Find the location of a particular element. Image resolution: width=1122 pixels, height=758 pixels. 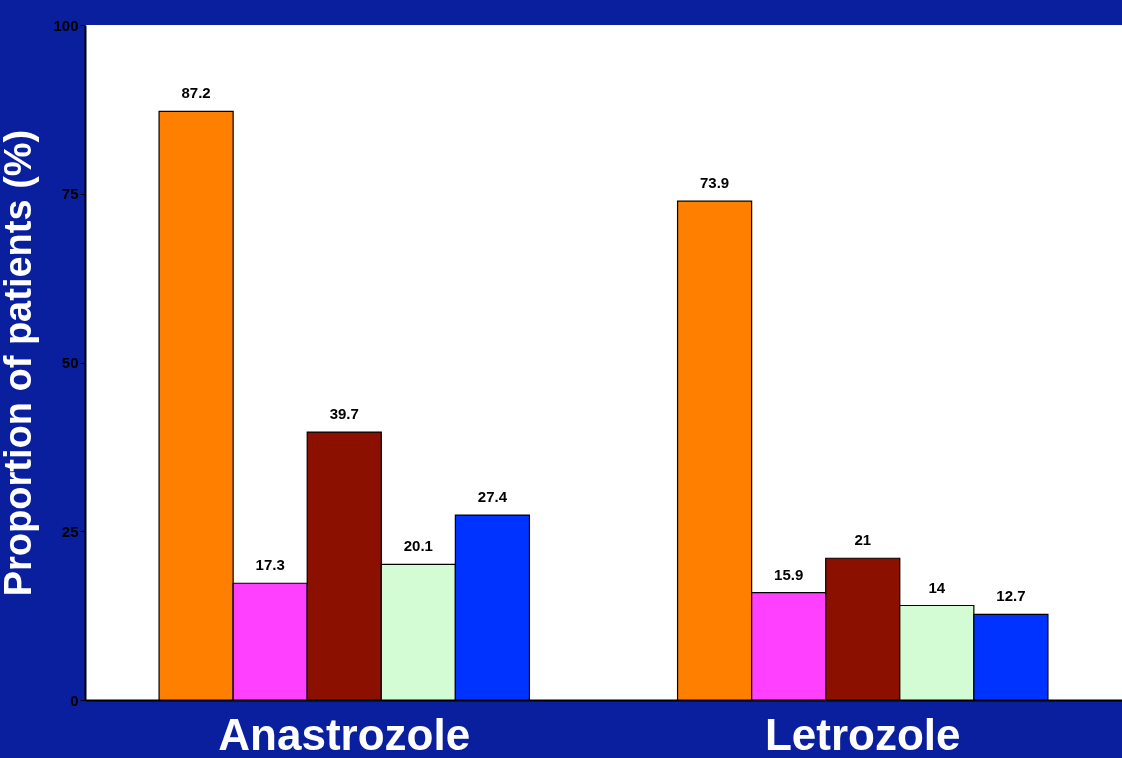

data-label: 17.3 is located at coordinates (270, 565).